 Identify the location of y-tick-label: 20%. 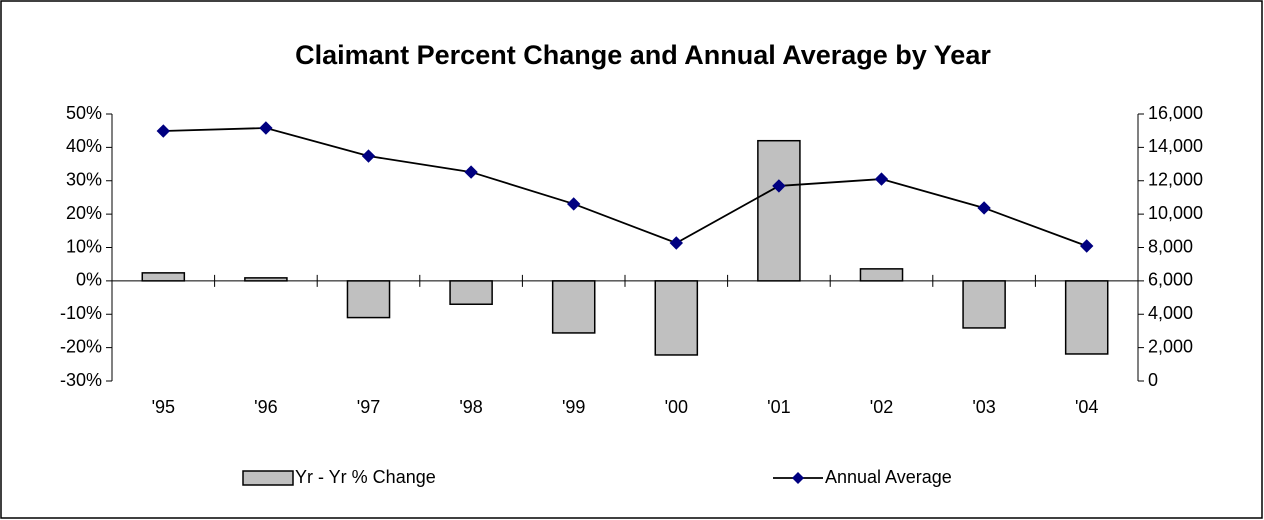
(84, 213).